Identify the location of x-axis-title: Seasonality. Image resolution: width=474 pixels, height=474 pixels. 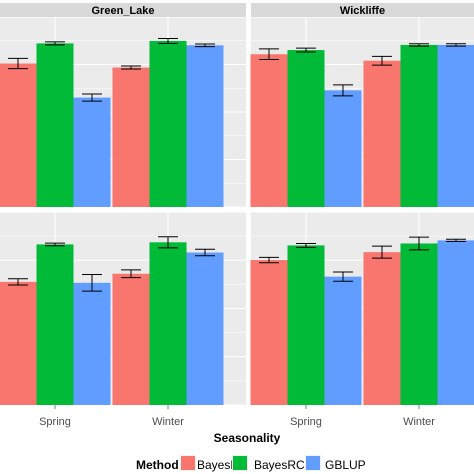
(247, 438).